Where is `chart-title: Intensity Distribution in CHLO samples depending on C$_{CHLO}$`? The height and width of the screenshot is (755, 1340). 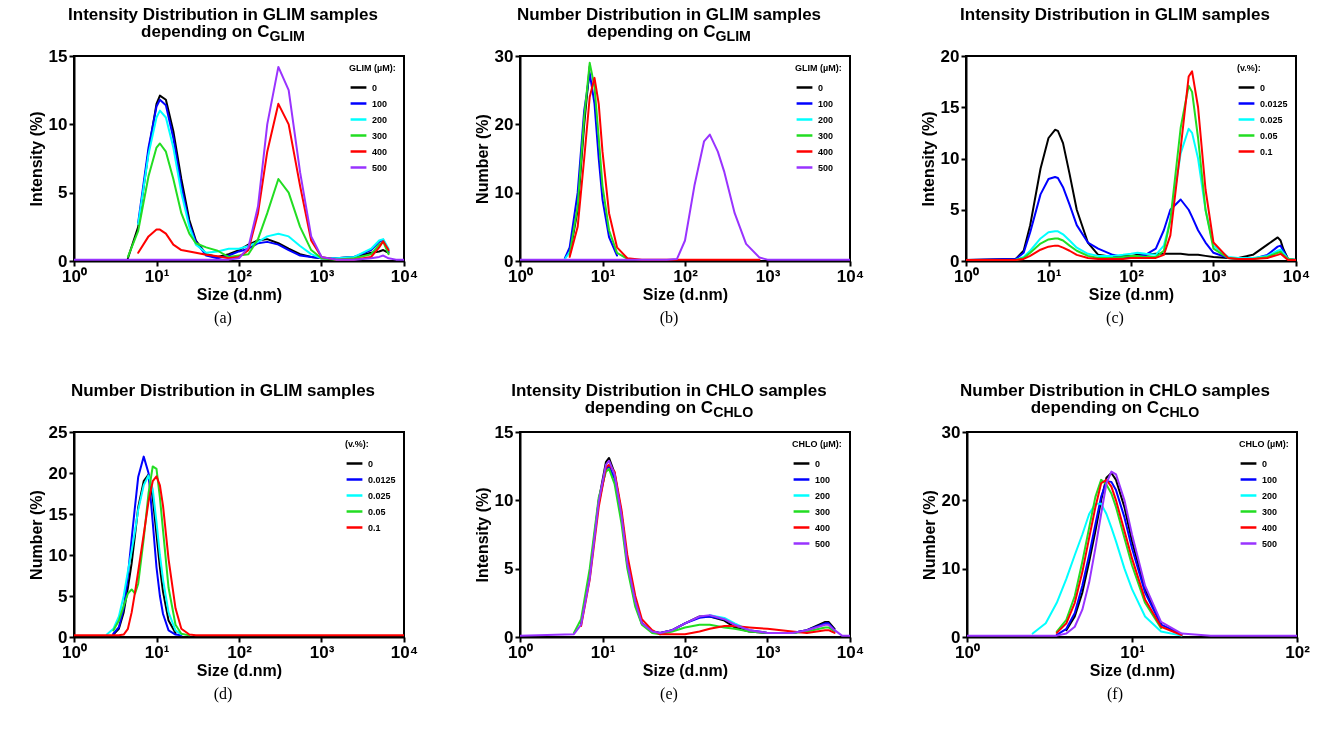 chart-title: Intensity Distribution in CHLO samples depending on C$_{CHLO}$ is located at coordinates (669, 401).